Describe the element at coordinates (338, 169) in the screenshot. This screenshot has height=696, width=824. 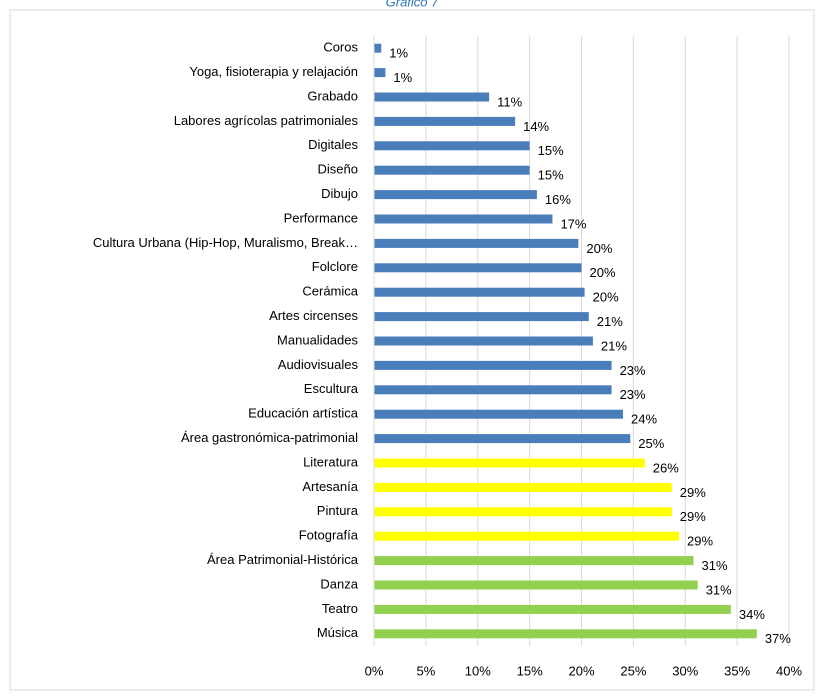
I see `y-tick-label: Diseño` at that location.